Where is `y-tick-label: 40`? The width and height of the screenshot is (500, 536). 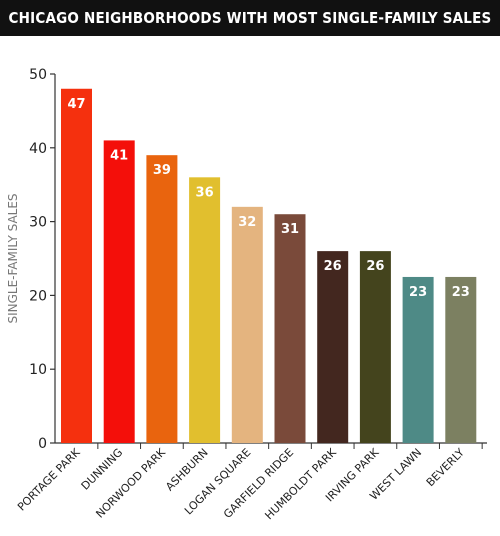
y-tick-label: 40 is located at coordinates (38, 149).